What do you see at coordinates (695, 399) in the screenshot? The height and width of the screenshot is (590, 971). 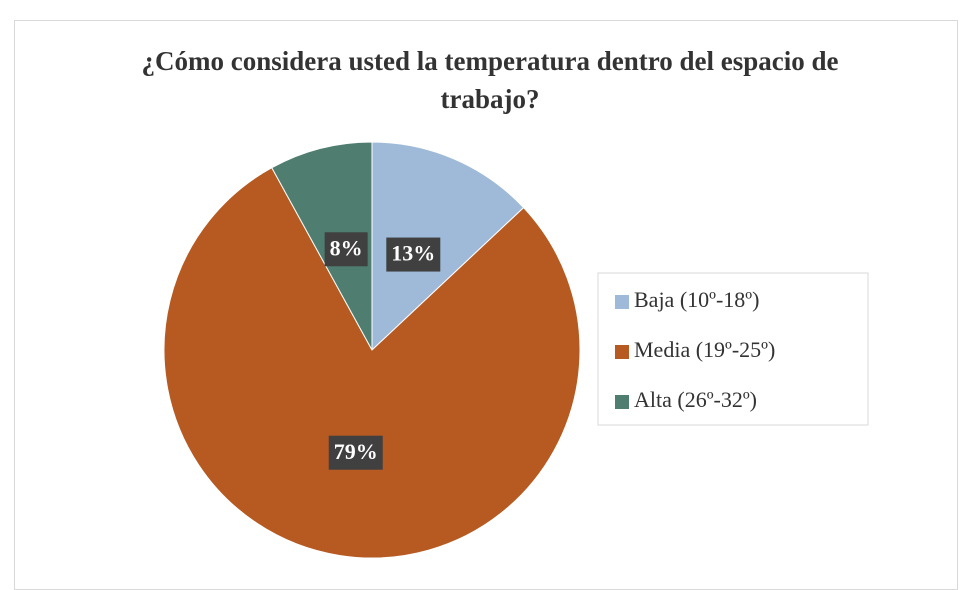 I see `legend-label: Alta (26º-32º)` at bounding box center [695, 399].